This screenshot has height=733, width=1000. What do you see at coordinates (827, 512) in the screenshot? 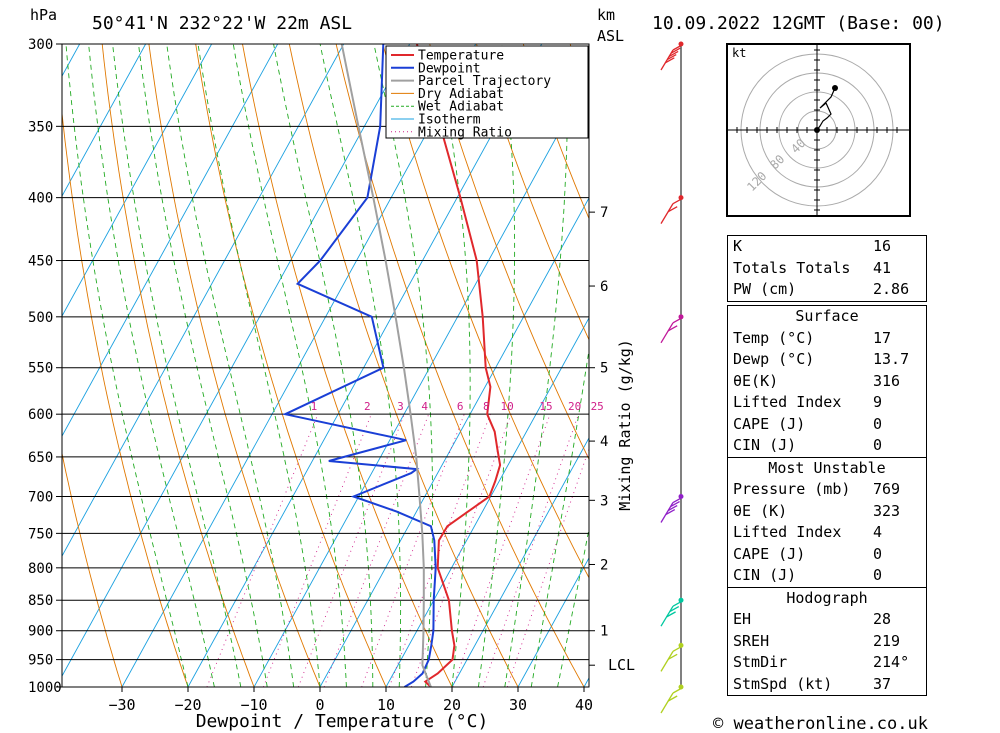
I see `index-row: θE (K) 323` at bounding box center [827, 512].